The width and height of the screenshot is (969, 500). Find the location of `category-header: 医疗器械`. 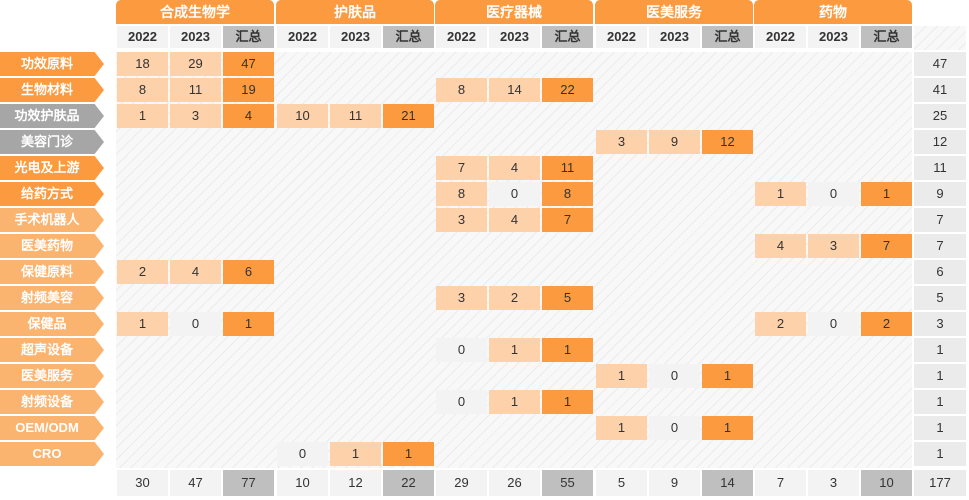

category-header: 医疗器械 is located at coordinates (514, 12).